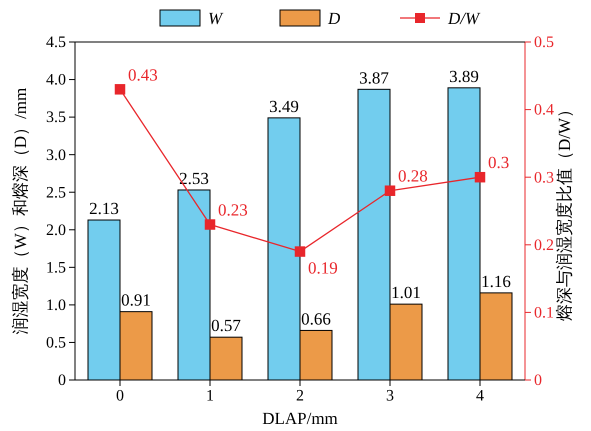 This screenshot has width=591, height=431. I want to click on data-label: 0.66, so click(316, 318).